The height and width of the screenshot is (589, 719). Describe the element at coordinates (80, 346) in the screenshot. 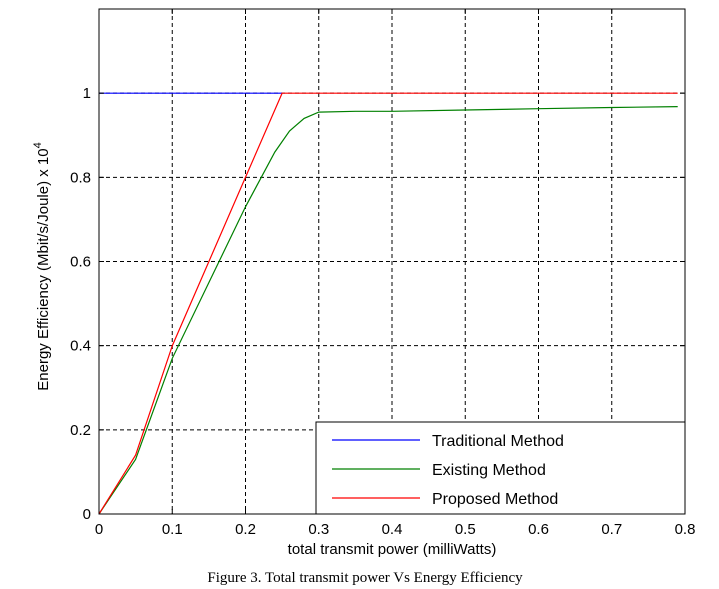

I see `y-tick-label: 0.4` at that location.